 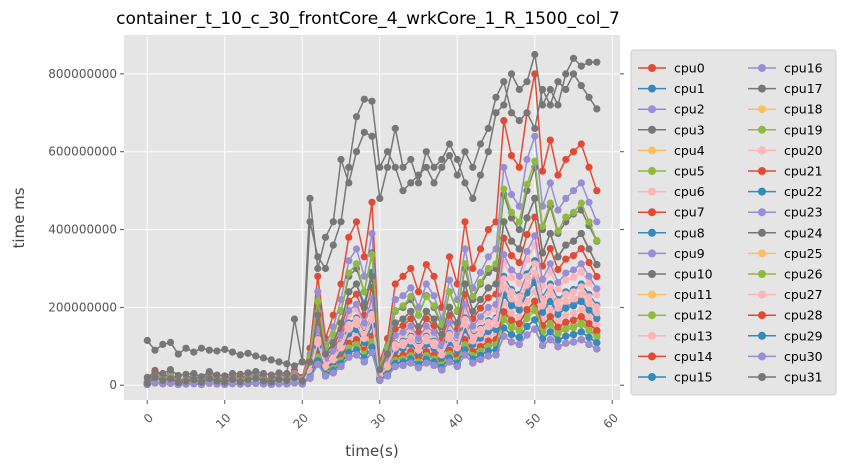 What do you see at coordinates (113, 385) in the screenshot?
I see `y-tick-label: 0` at bounding box center [113, 385].